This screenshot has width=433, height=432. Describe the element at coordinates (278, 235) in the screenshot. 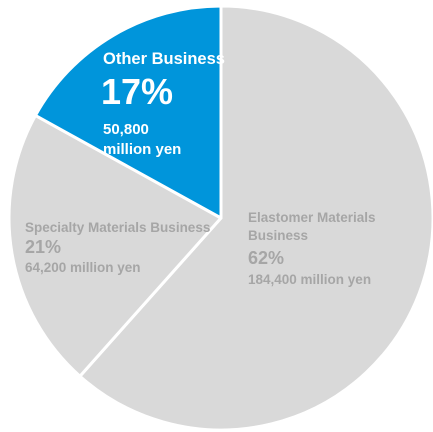

I see `slice-name-line-2: Business` at that location.